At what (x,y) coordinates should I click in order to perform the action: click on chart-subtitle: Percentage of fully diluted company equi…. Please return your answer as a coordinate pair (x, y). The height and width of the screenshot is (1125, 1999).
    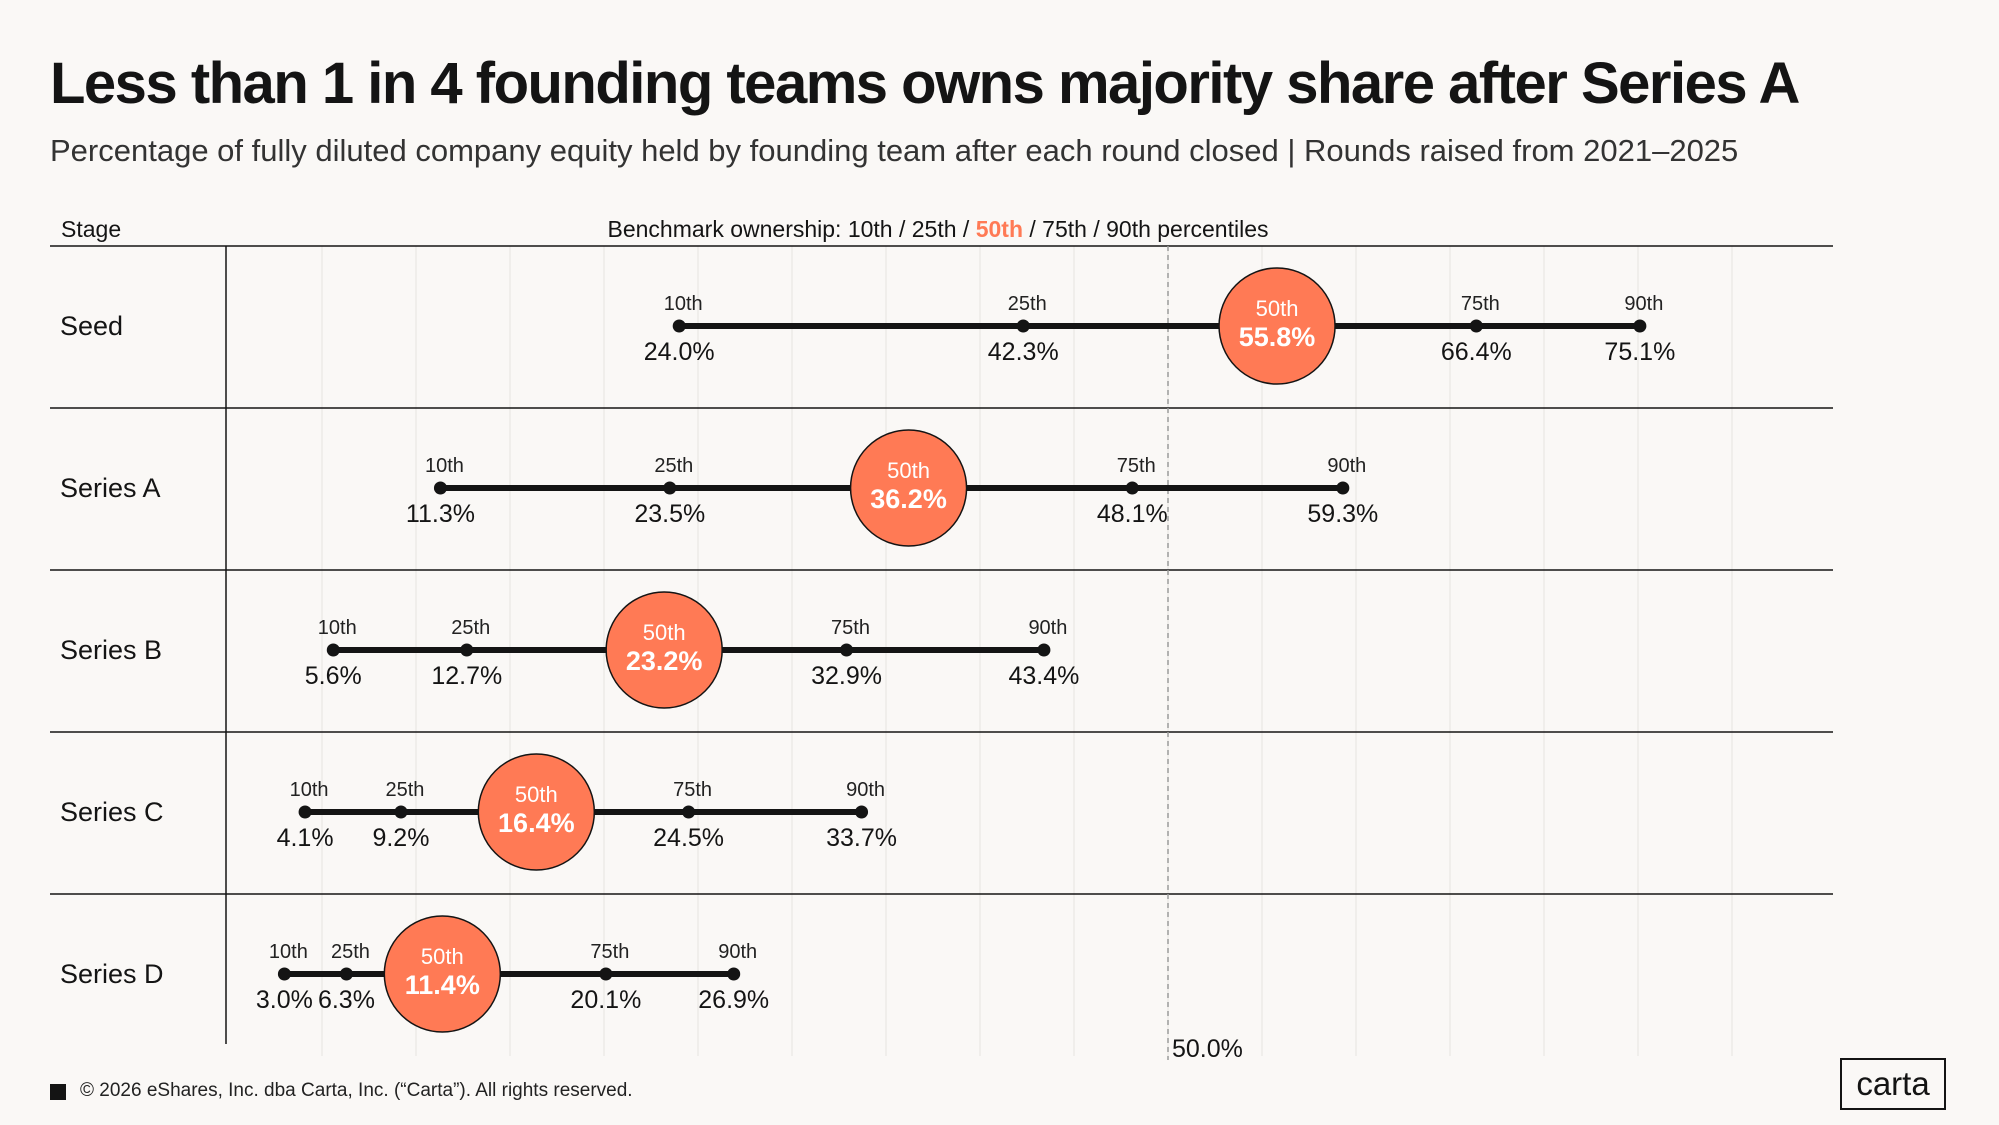
    Looking at the image, I should click on (894, 150).